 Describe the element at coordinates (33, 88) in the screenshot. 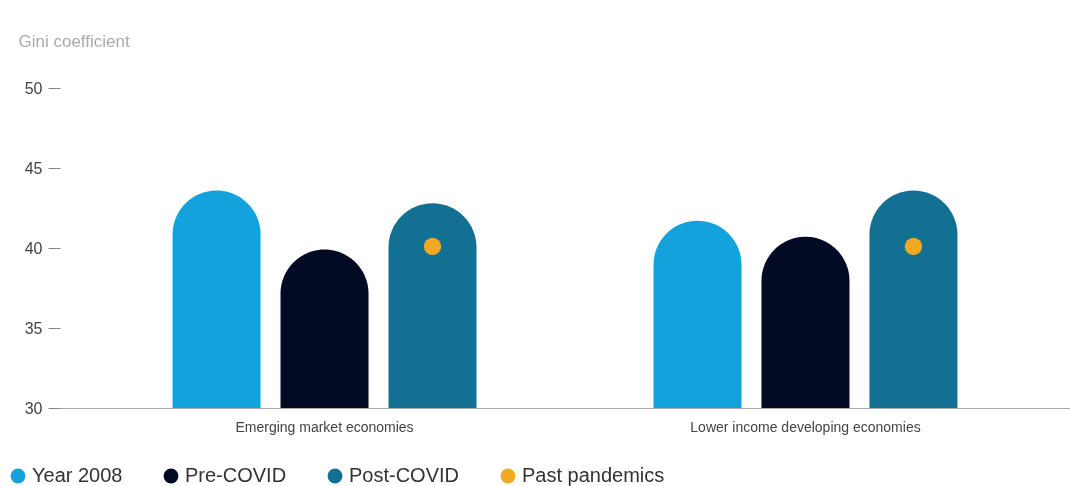

I see `y-tick-label: 50` at that location.